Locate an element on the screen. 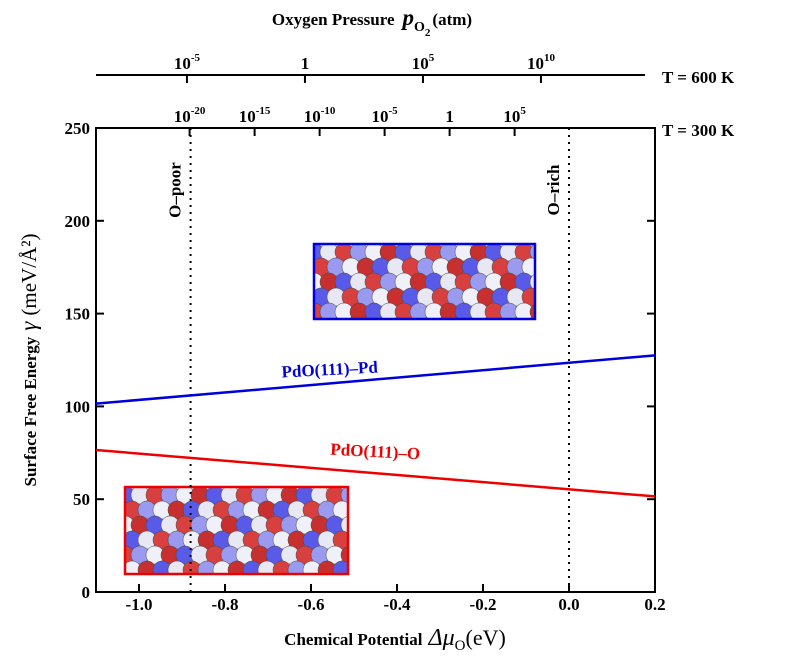 The width and height of the screenshot is (786, 661). y-tick-label: 0 is located at coordinates (86, 592).